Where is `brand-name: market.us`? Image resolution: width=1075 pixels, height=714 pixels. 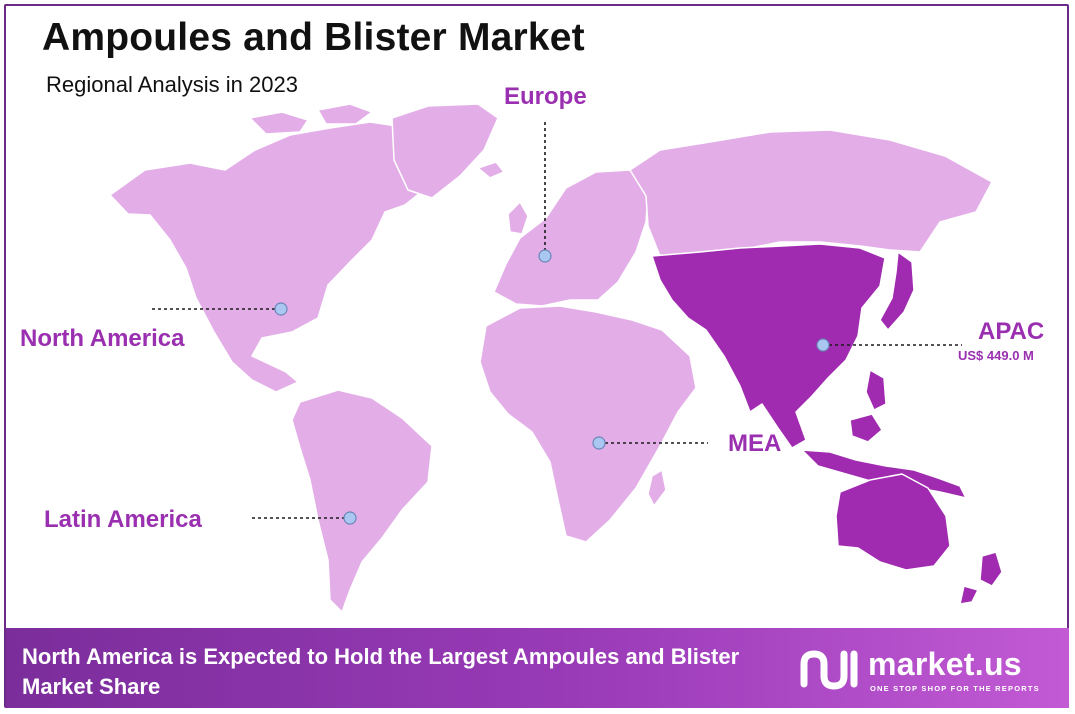 brand-name: market.us is located at coordinates (945, 664).